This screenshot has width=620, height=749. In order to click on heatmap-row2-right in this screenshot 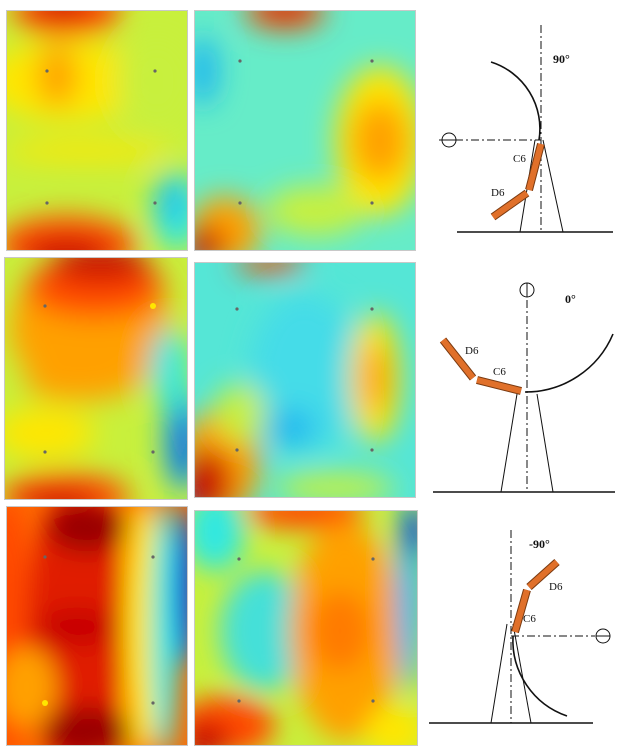, I will do `click(305, 380)`.